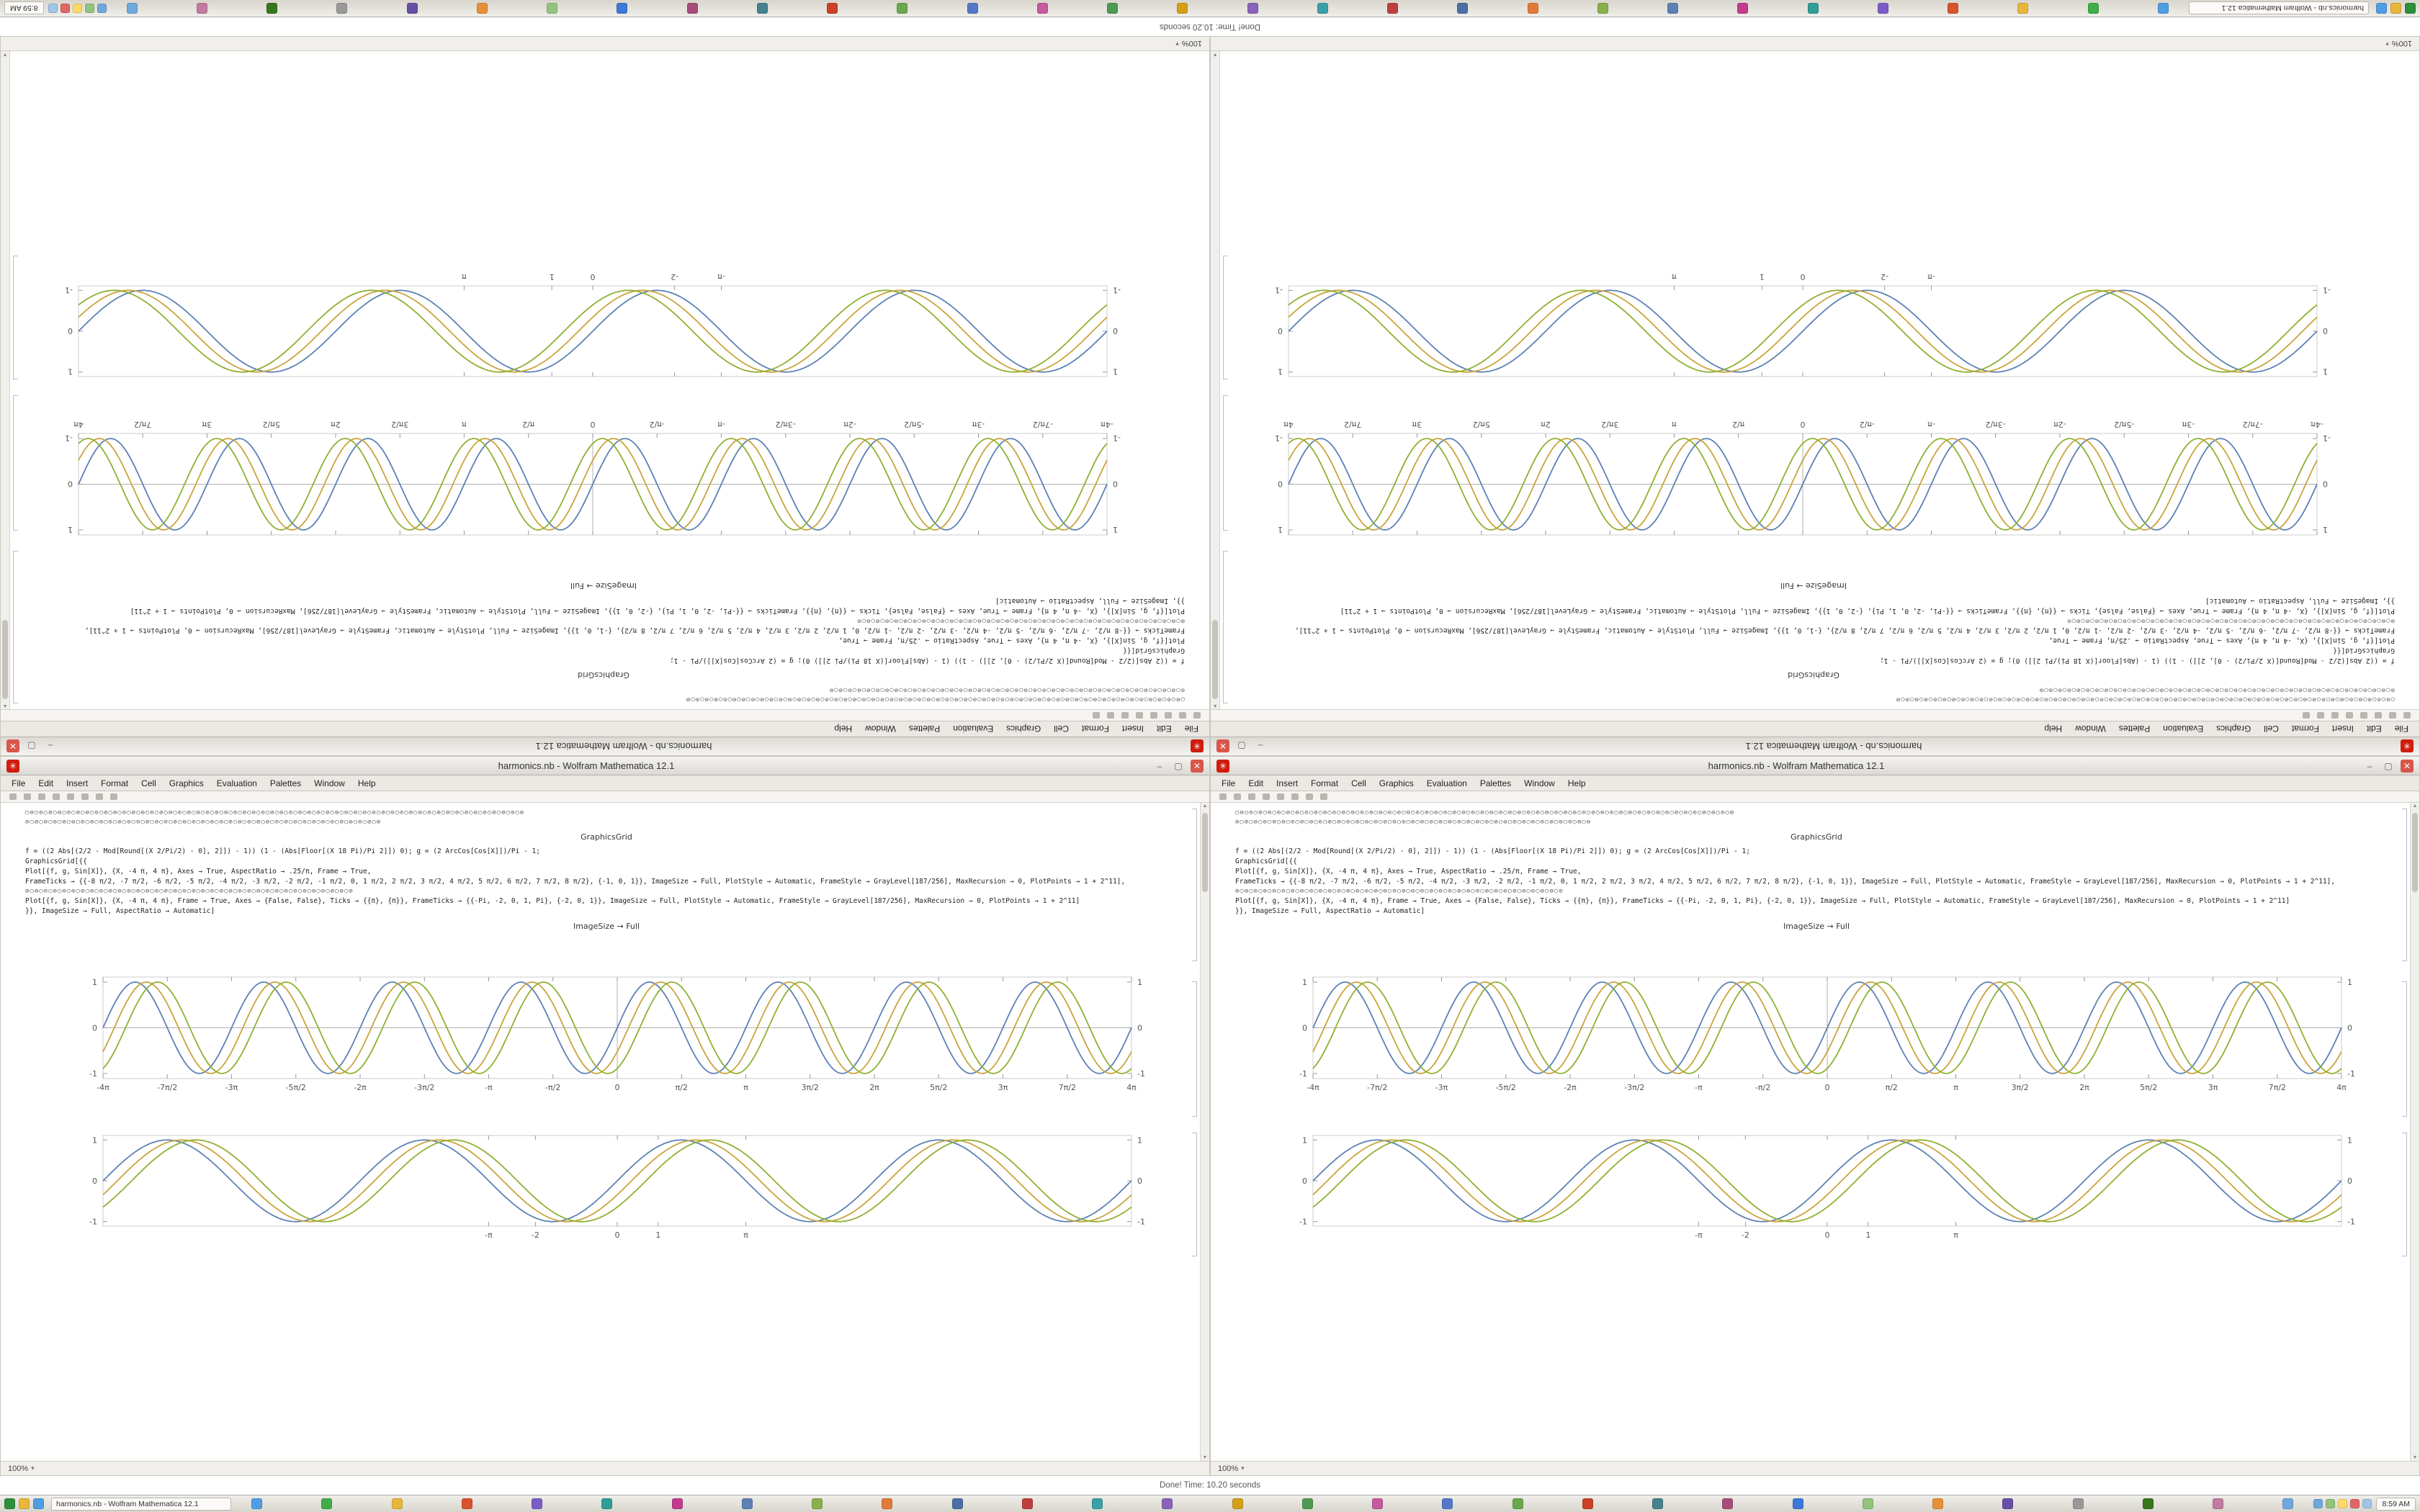 This screenshot has height=1512, width=2420. What do you see at coordinates (1205, 806) in the screenshot?
I see `scroll-up-icon: ▲` at bounding box center [1205, 806].